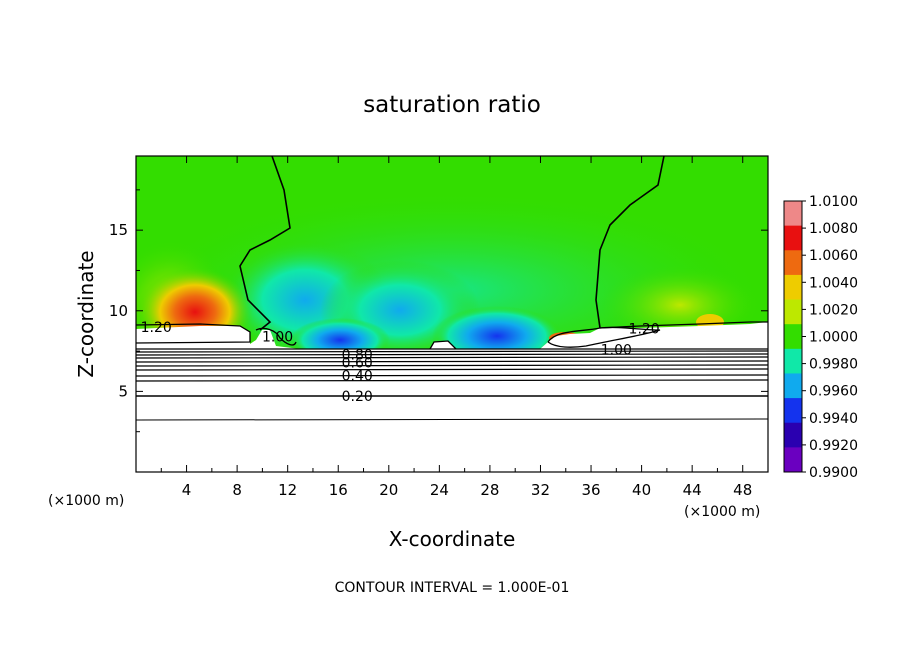  I want to click on x-tick-label: 40, so click(641, 490).